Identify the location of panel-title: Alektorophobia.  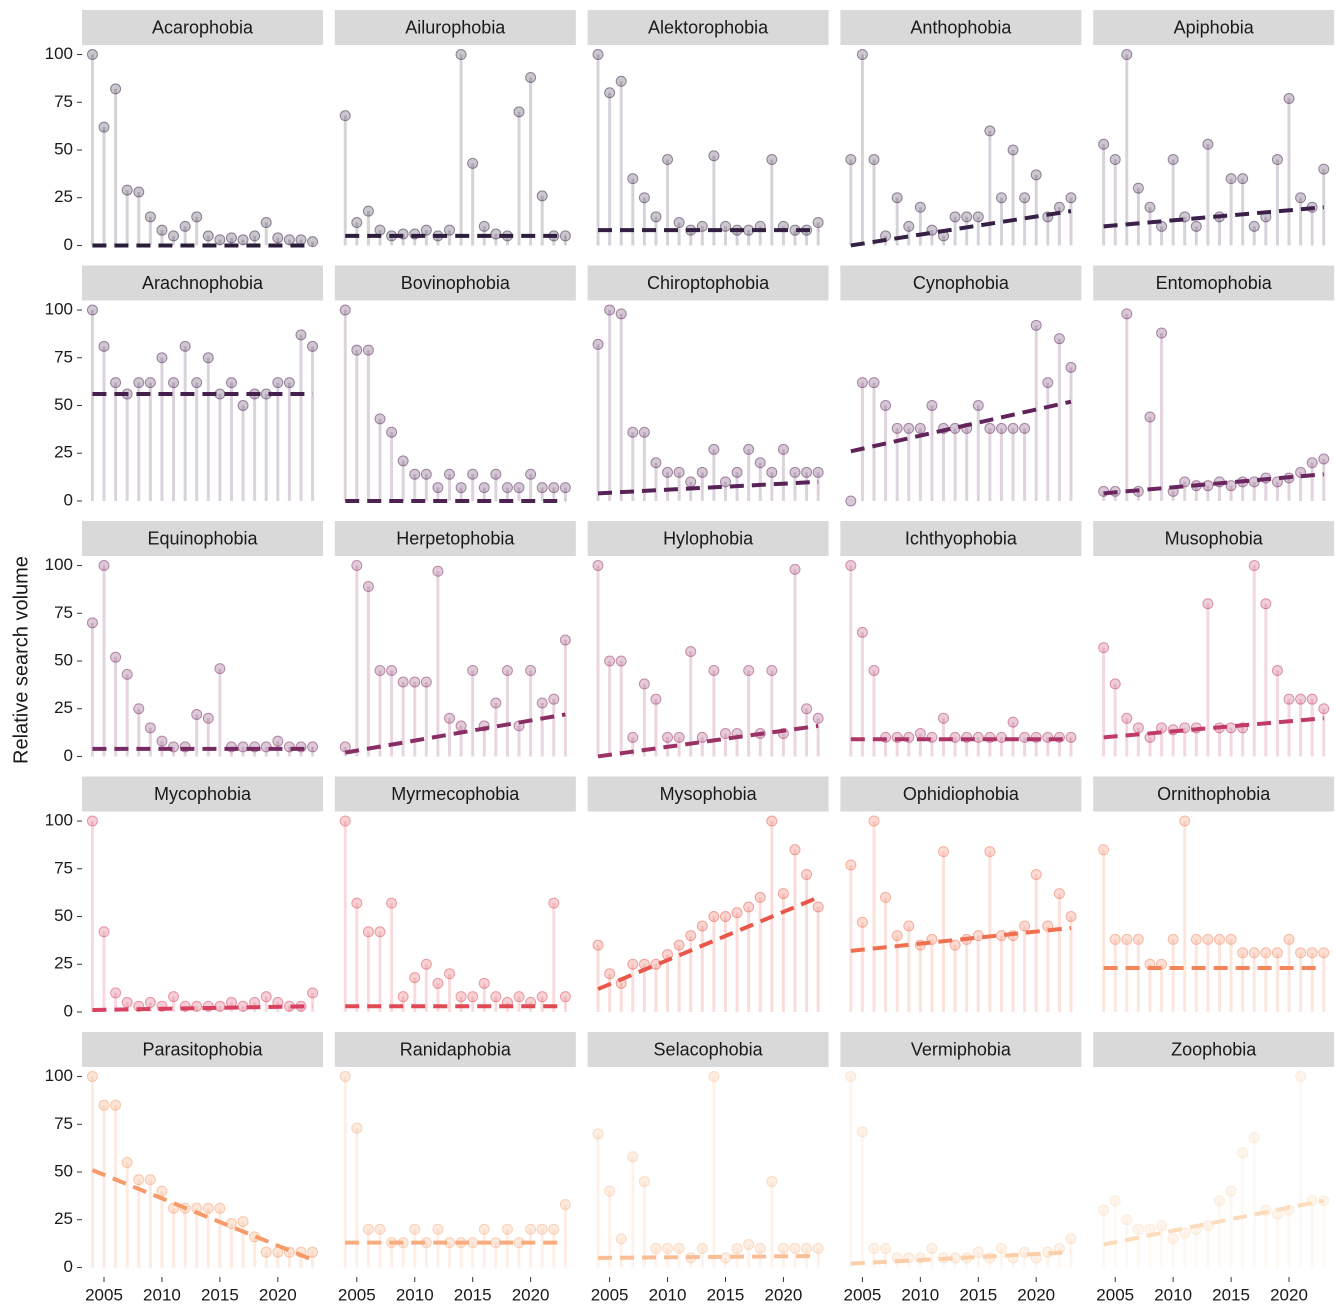
(708, 27).